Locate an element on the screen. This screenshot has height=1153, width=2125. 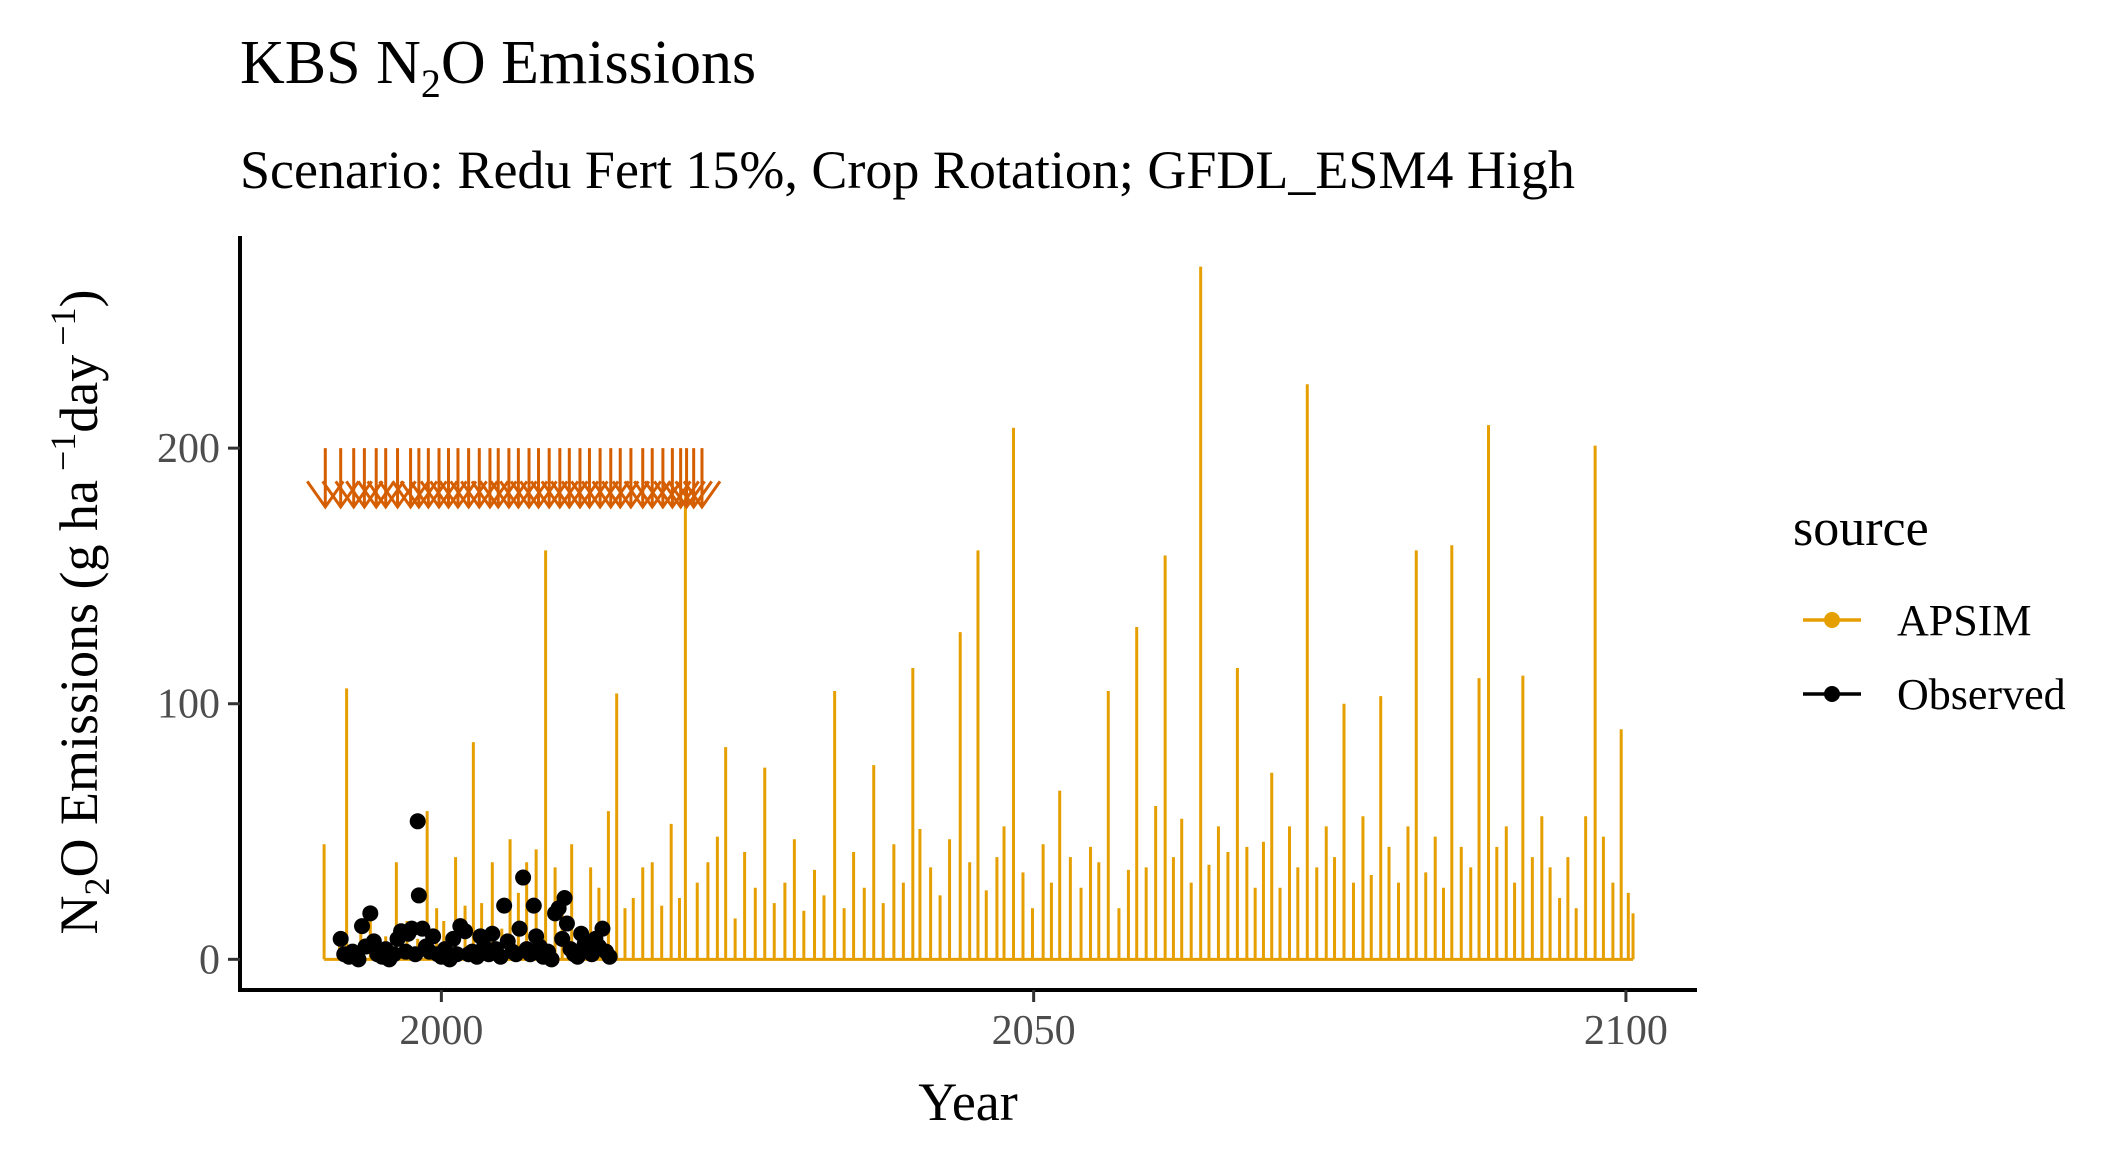
legend-item-observed: Observed is located at coordinates (1934, 694).